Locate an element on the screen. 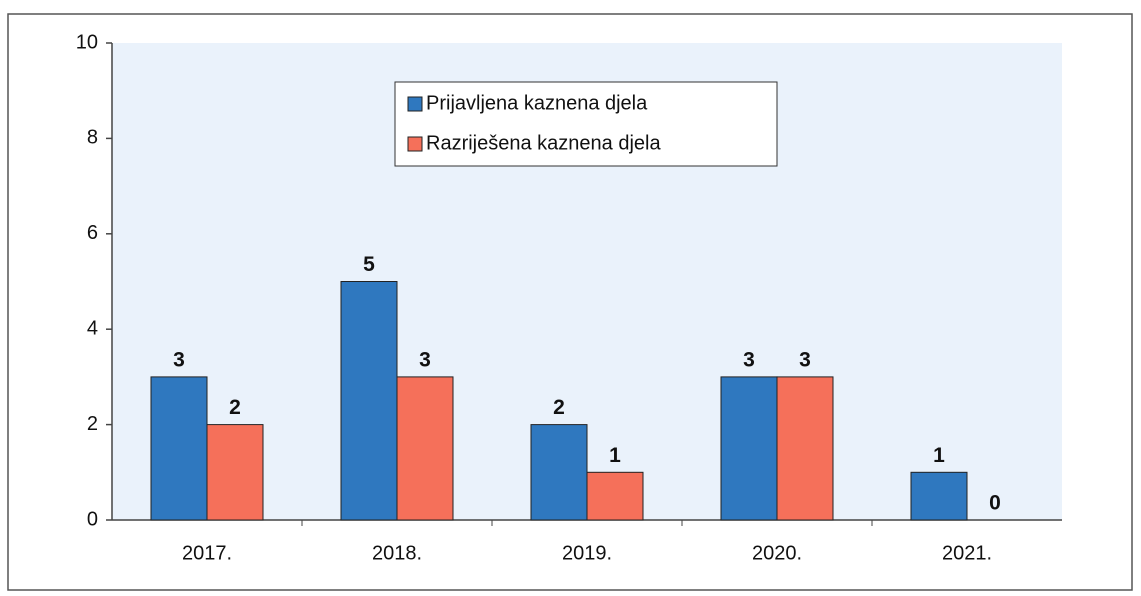 This screenshot has width=1141, height=596. x-tick-label: 2017. is located at coordinates (207, 553).